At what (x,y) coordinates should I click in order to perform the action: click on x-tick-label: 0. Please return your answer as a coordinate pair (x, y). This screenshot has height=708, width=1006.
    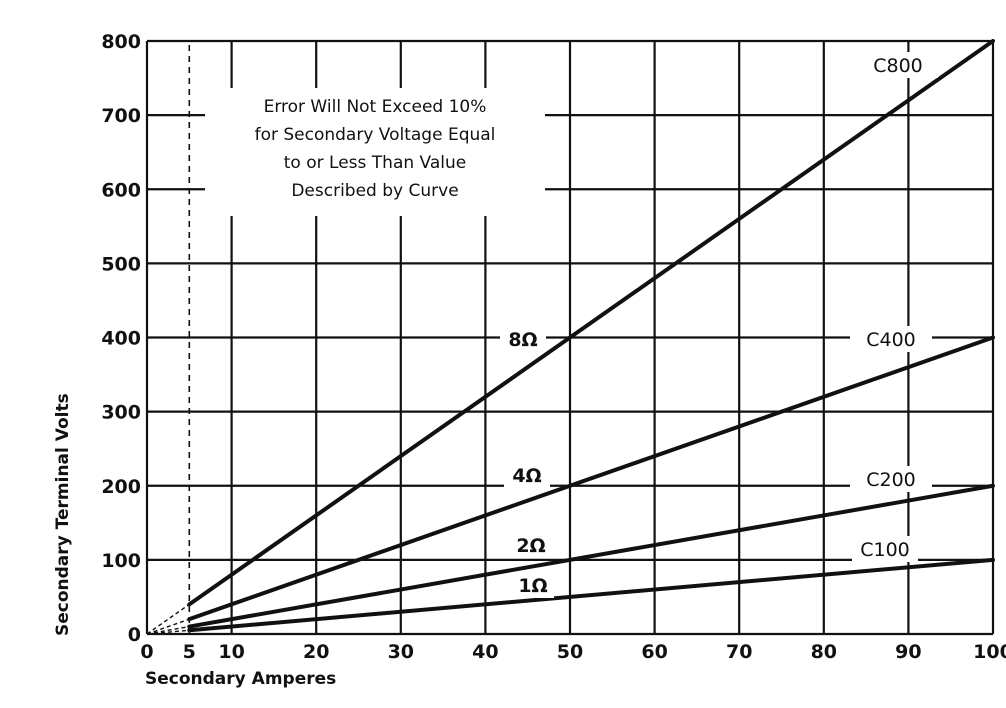
    Looking at the image, I should click on (146, 652).